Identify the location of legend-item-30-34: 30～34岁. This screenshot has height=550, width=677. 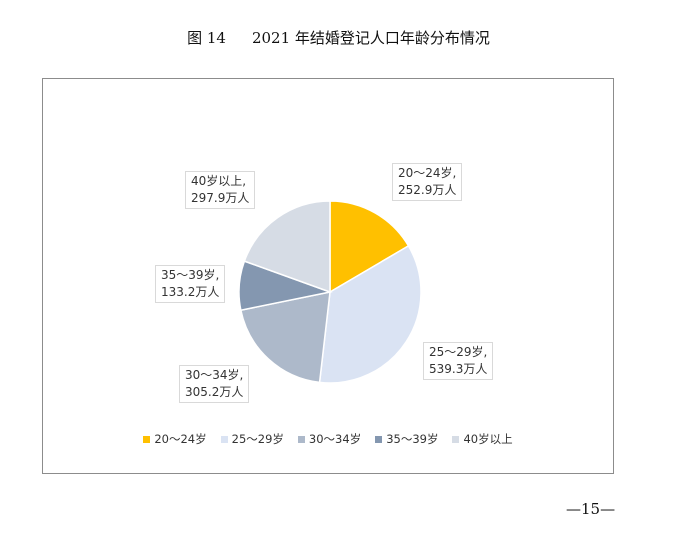
(329, 439).